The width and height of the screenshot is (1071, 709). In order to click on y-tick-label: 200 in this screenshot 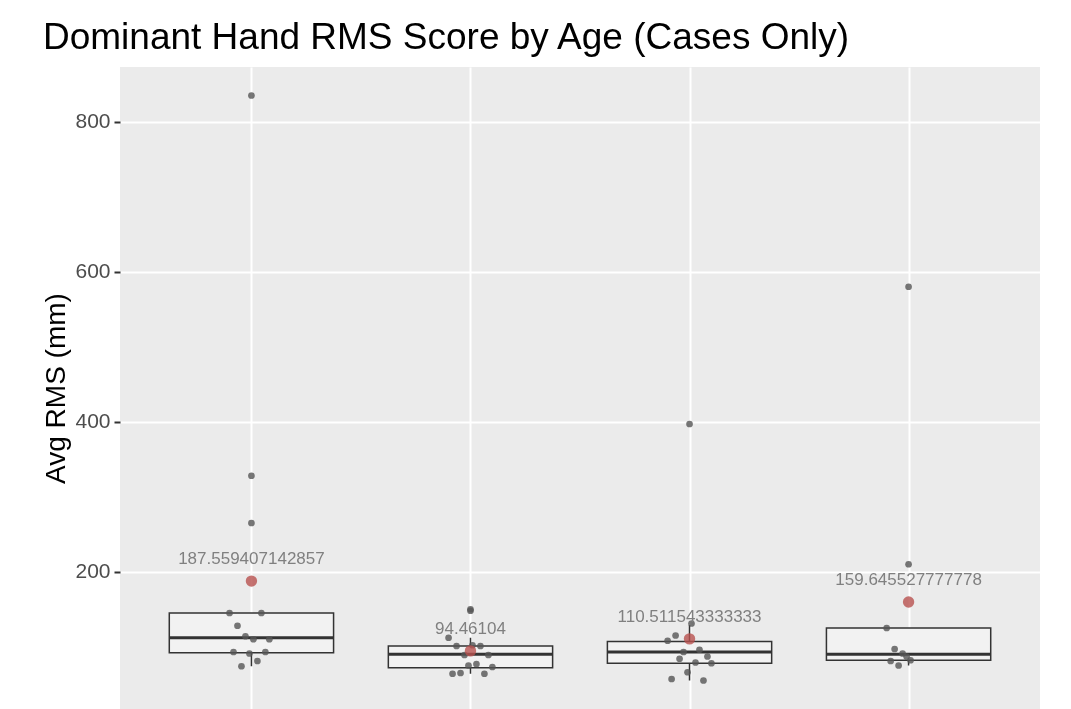, I will do `click(93, 571)`.